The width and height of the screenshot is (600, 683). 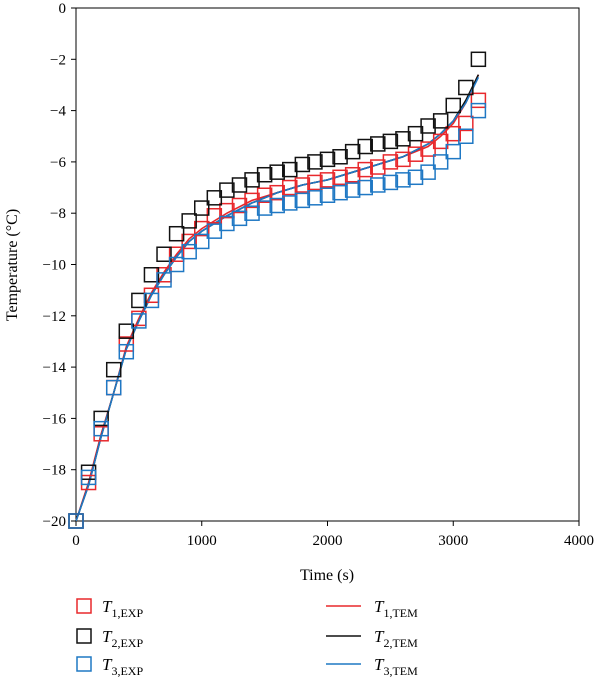 I want to click on legend-marker-t1-exp, so click(x=84, y=606).